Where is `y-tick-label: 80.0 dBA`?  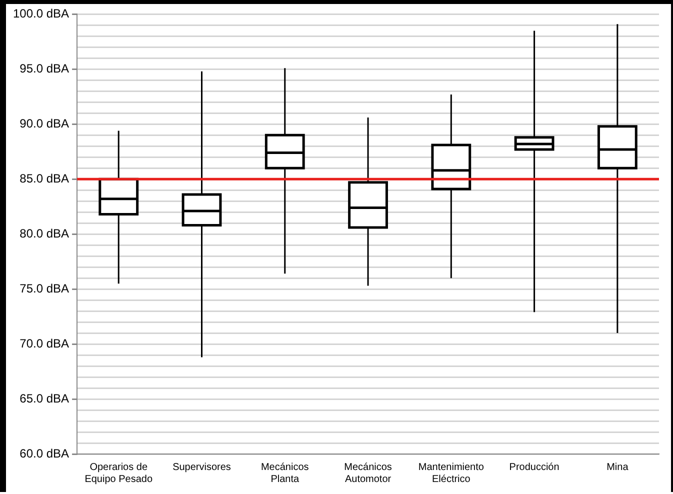
y-tick-label: 80.0 dBA is located at coordinates (45, 233).